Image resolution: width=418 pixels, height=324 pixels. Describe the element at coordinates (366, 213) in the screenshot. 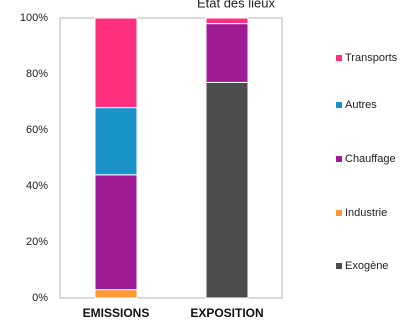

I see `legend-label: Industrie` at that location.